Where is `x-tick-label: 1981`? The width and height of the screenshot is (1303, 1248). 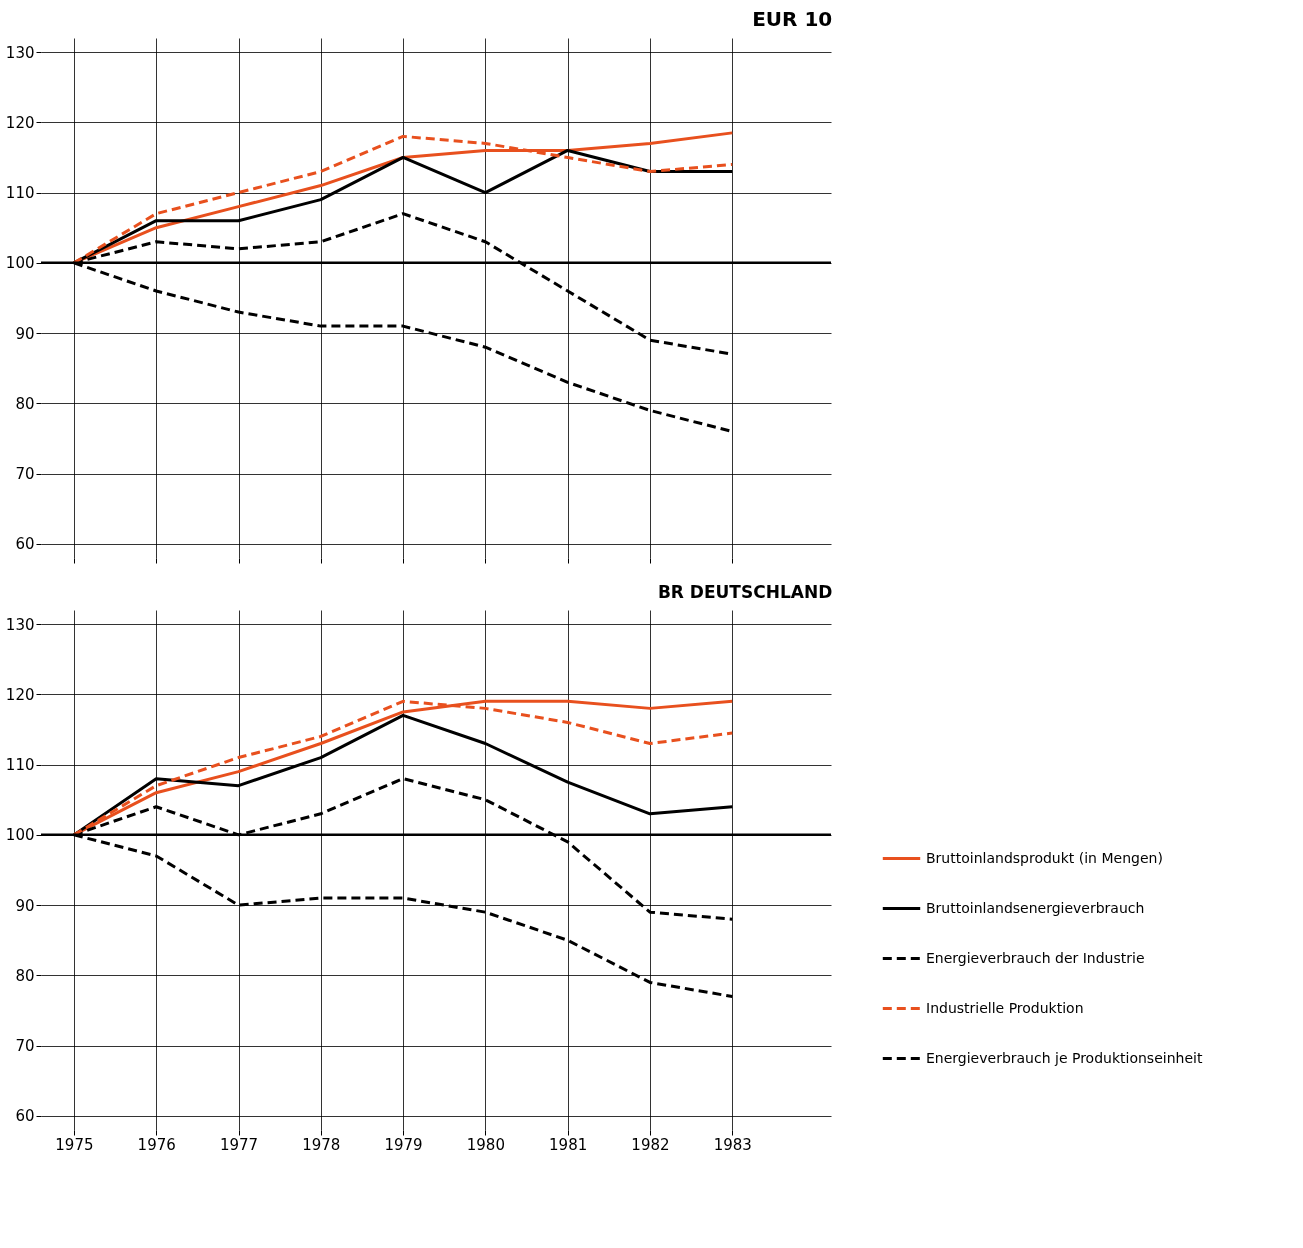
x-tick-label: 1981 is located at coordinates (568, 1144).